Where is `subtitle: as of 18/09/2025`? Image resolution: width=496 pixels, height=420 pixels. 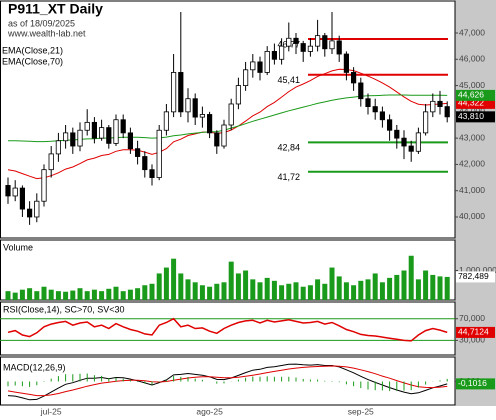 subtitle: as of 18/09/2025 is located at coordinates (41, 23).